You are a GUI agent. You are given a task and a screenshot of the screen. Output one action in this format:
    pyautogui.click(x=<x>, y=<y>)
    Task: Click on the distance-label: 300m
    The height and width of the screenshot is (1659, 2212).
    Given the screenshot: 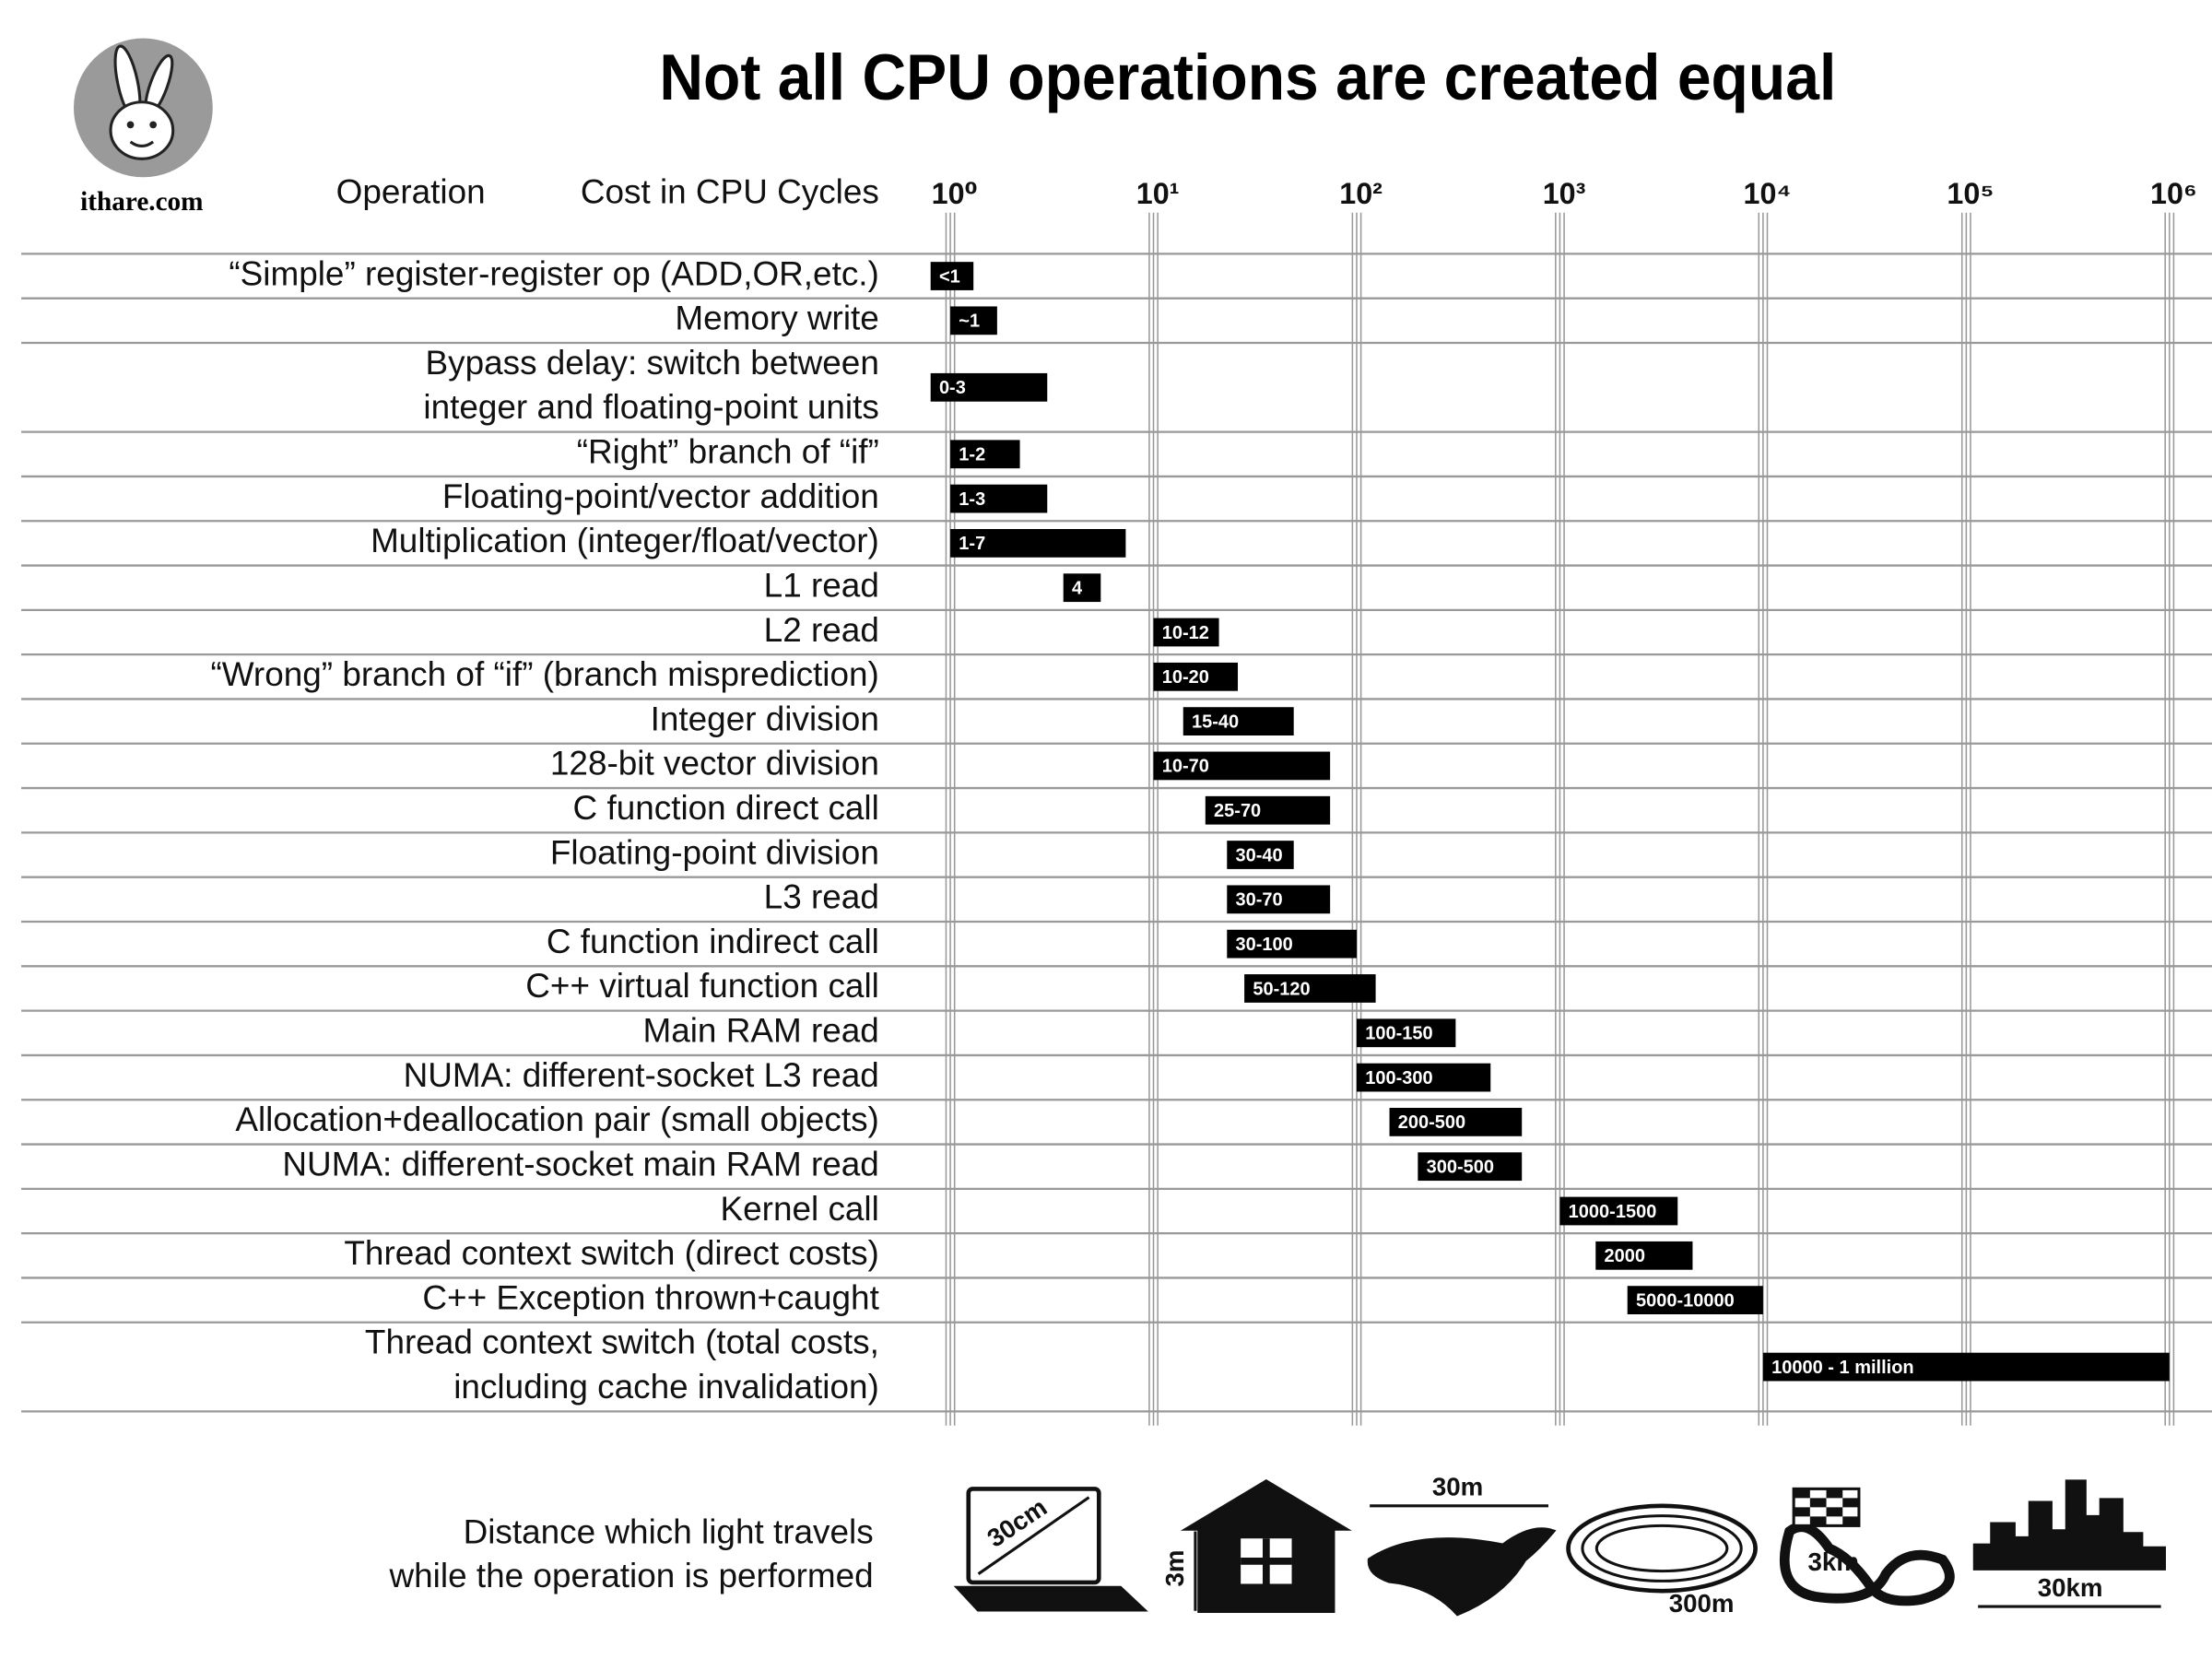 What is the action you would take?
    pyautogui.click(x=1702, y=1603)
    